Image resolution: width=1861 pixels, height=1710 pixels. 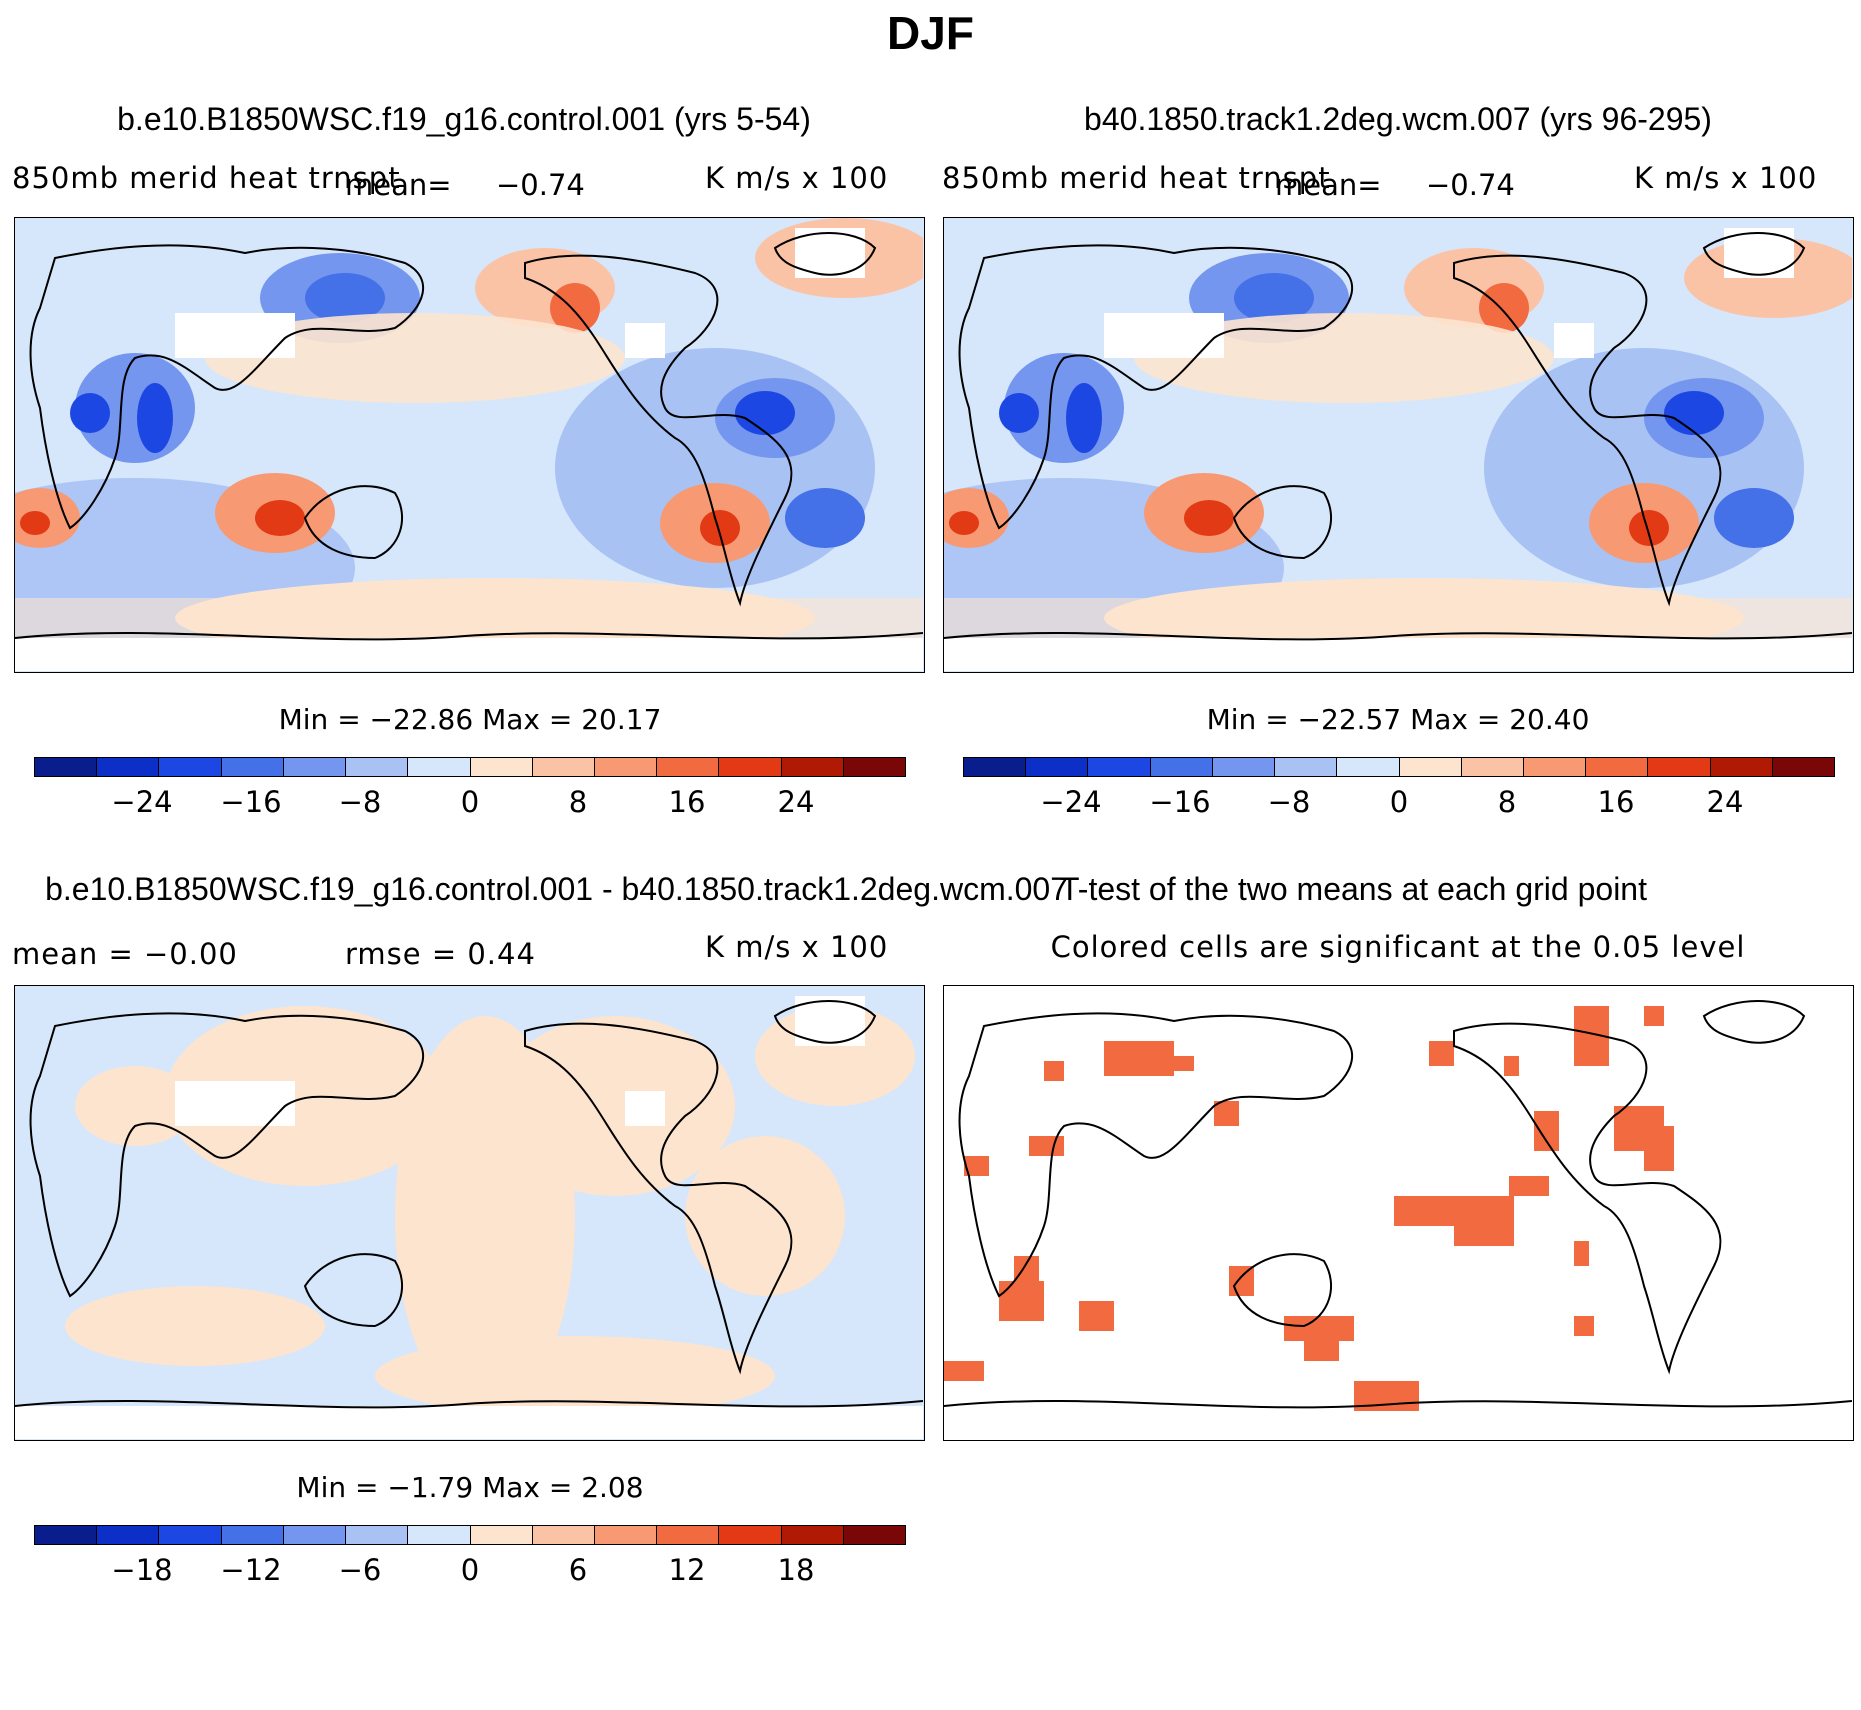 What do you see at coordinates (930, 33) in the screenshot?
I see `figure-title: DJF` at bounding box center [930, 33].